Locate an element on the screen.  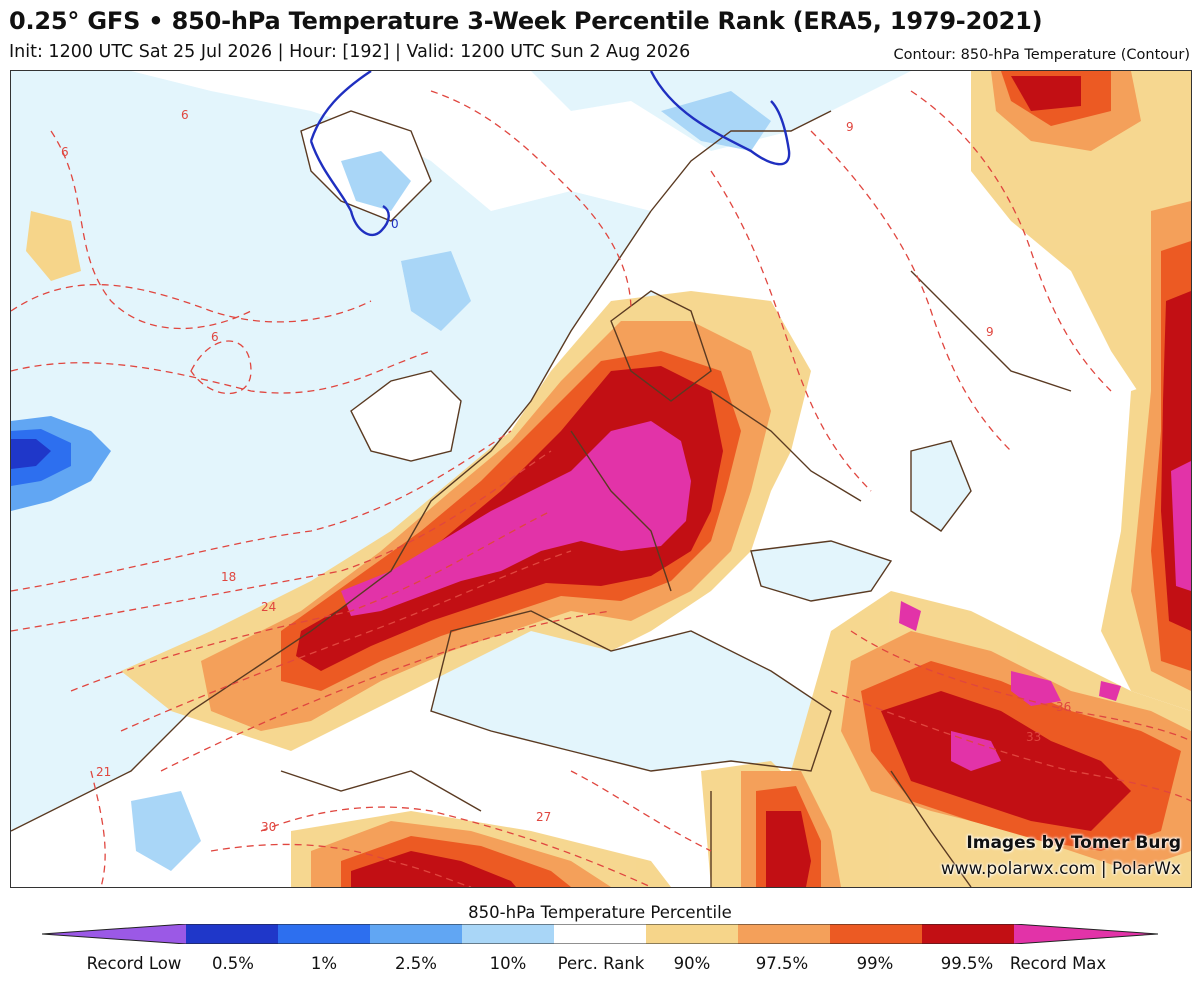
scale-label-record-low: Record Low is located at coordinates (134, 963).